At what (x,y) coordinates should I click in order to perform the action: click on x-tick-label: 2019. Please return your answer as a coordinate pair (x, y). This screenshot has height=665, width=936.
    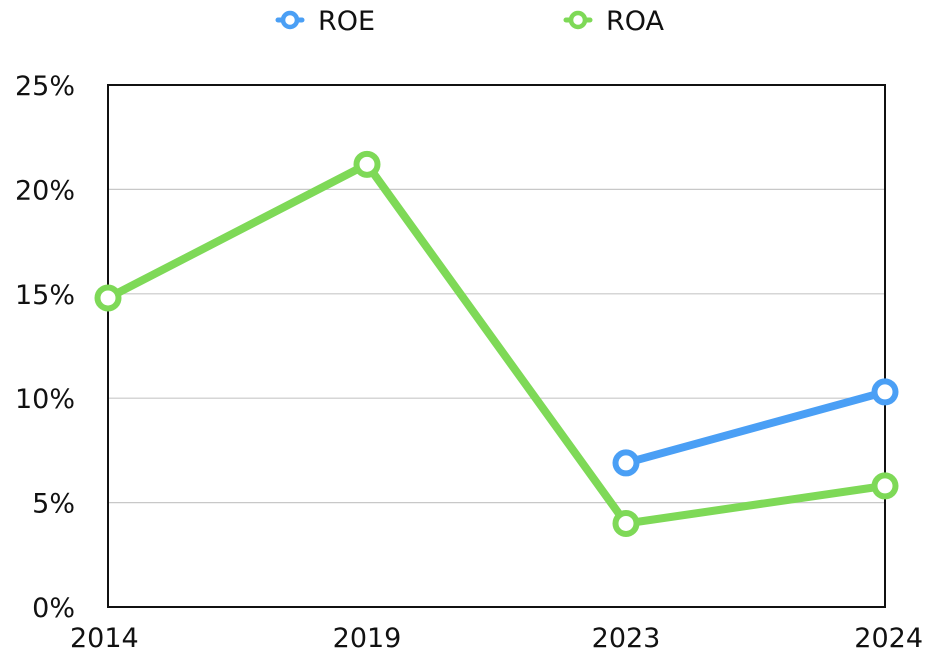
    Looking at the image, I should click on (367, 638).